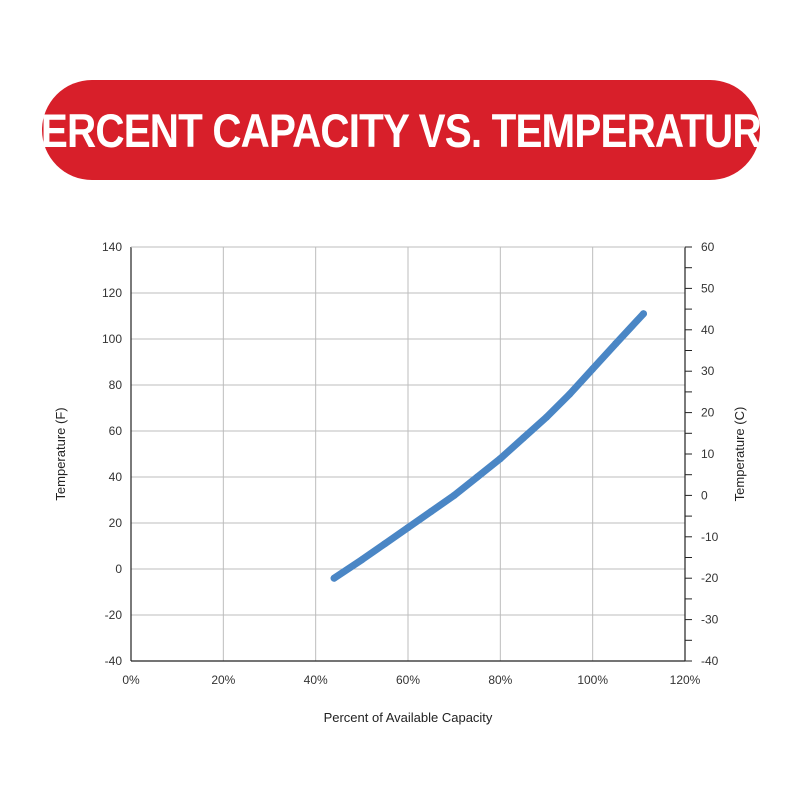 This screenshot has width=800, height=800. I want to click on chart-title: PERCENT CAPACITY VS. TEMPERATURE, so click(401, 130).